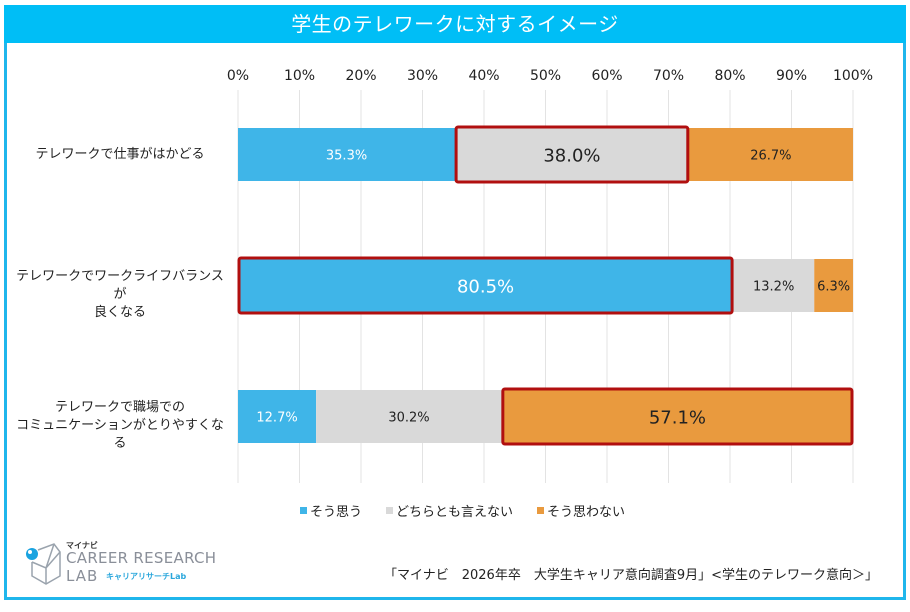 The image size is (910, 612). Describe the element at coordinates (238, 76) in the screenshot. I see `x-tick-label: 0%` at that location.